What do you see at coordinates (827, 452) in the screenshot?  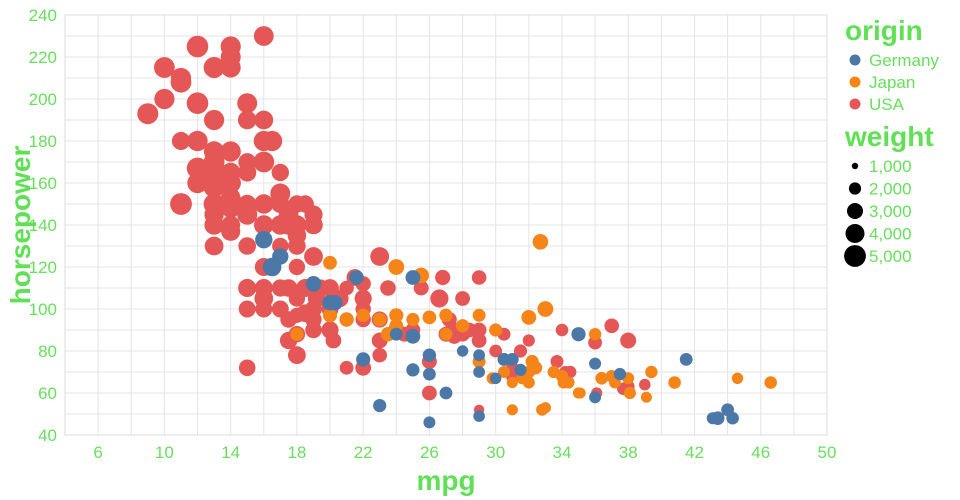 I see `x-tick-label: 50` at bounding box center [827, 452].